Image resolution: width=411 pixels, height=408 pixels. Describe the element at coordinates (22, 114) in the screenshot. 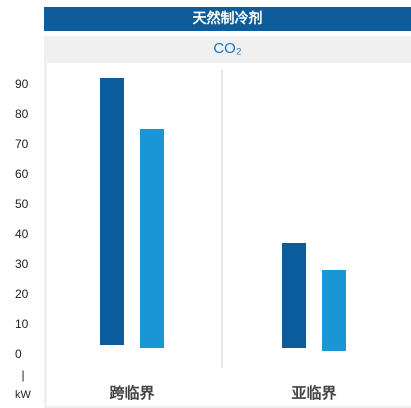

I see `y-tick-label: 80` at that location.